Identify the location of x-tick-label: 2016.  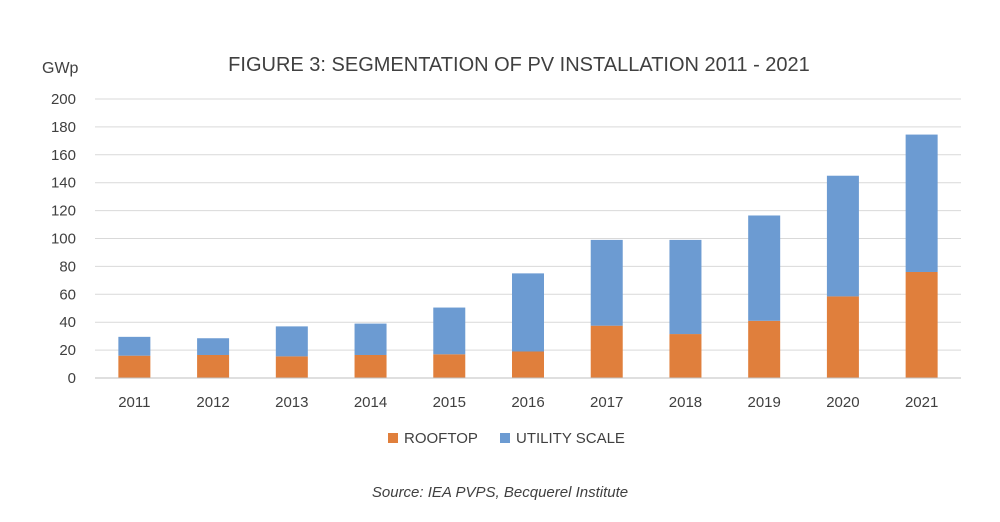
(527, 402).